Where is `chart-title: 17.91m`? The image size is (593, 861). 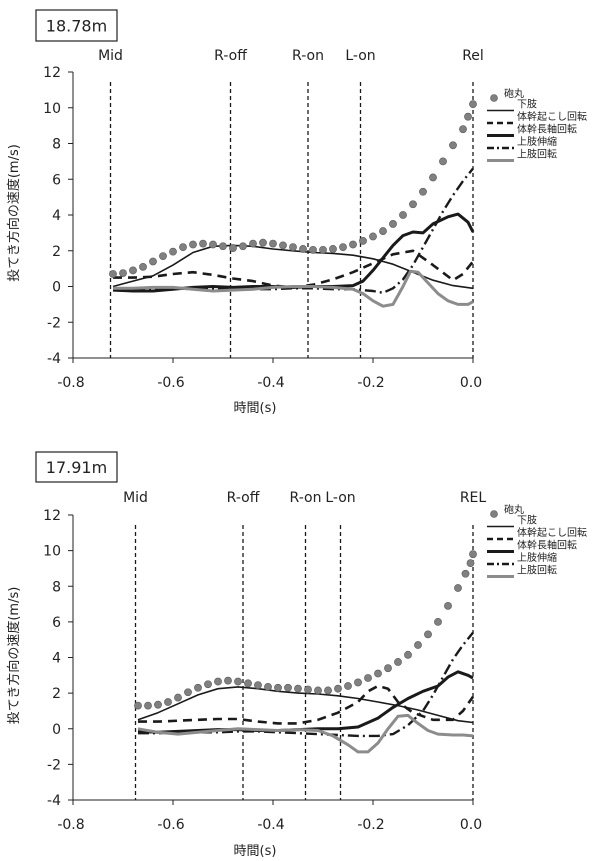 chart-title: 17.91m is located at coordinates (76, 467).